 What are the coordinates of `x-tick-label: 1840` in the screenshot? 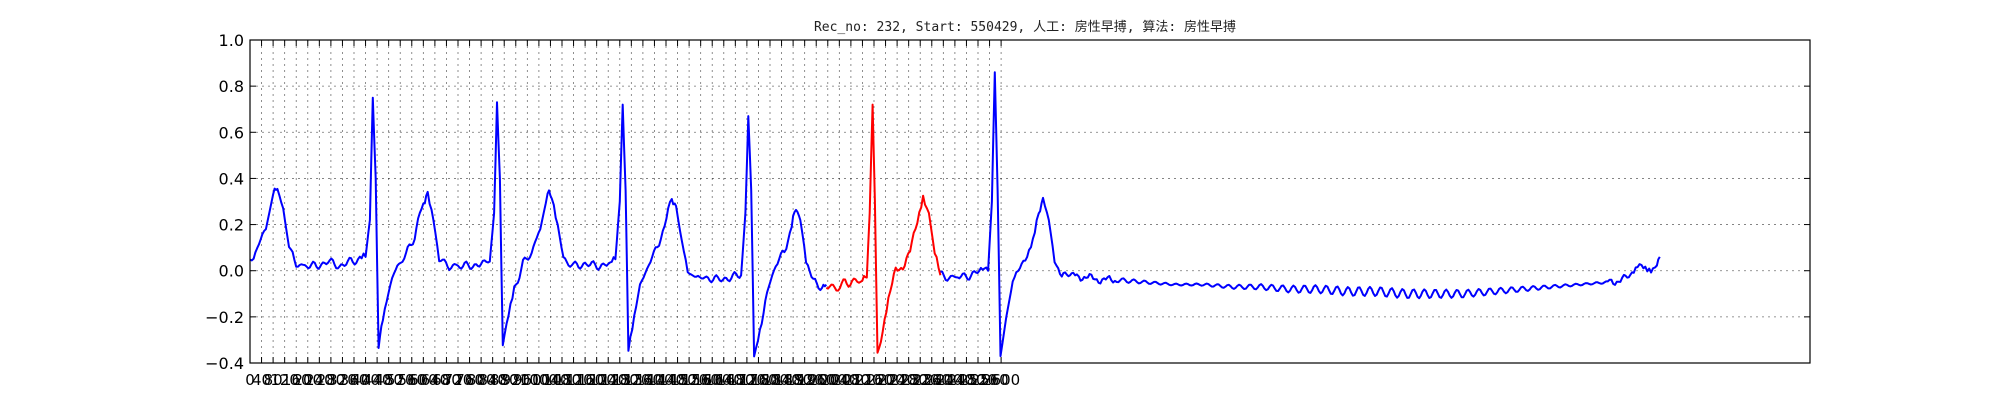 It's located at (781, 380).